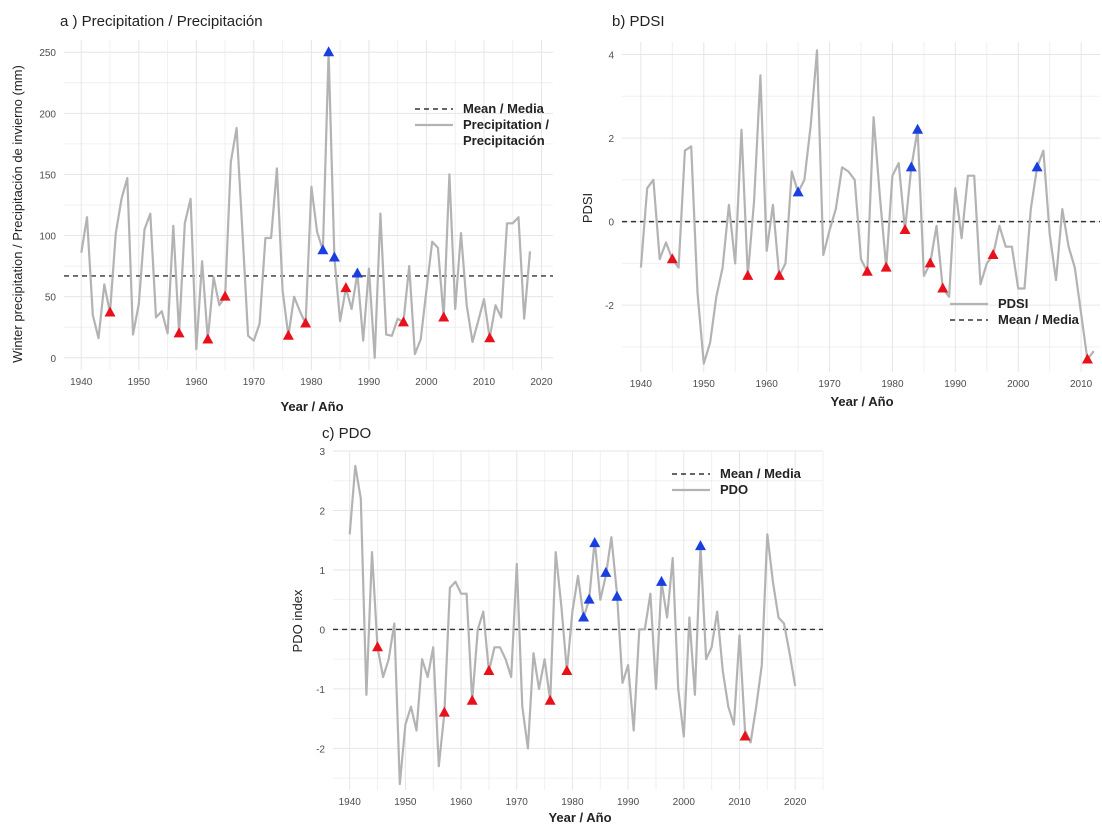 The image size is (1102, 825). I want to click on panel-c-x-tick-label: 2010, so click(739, 802).